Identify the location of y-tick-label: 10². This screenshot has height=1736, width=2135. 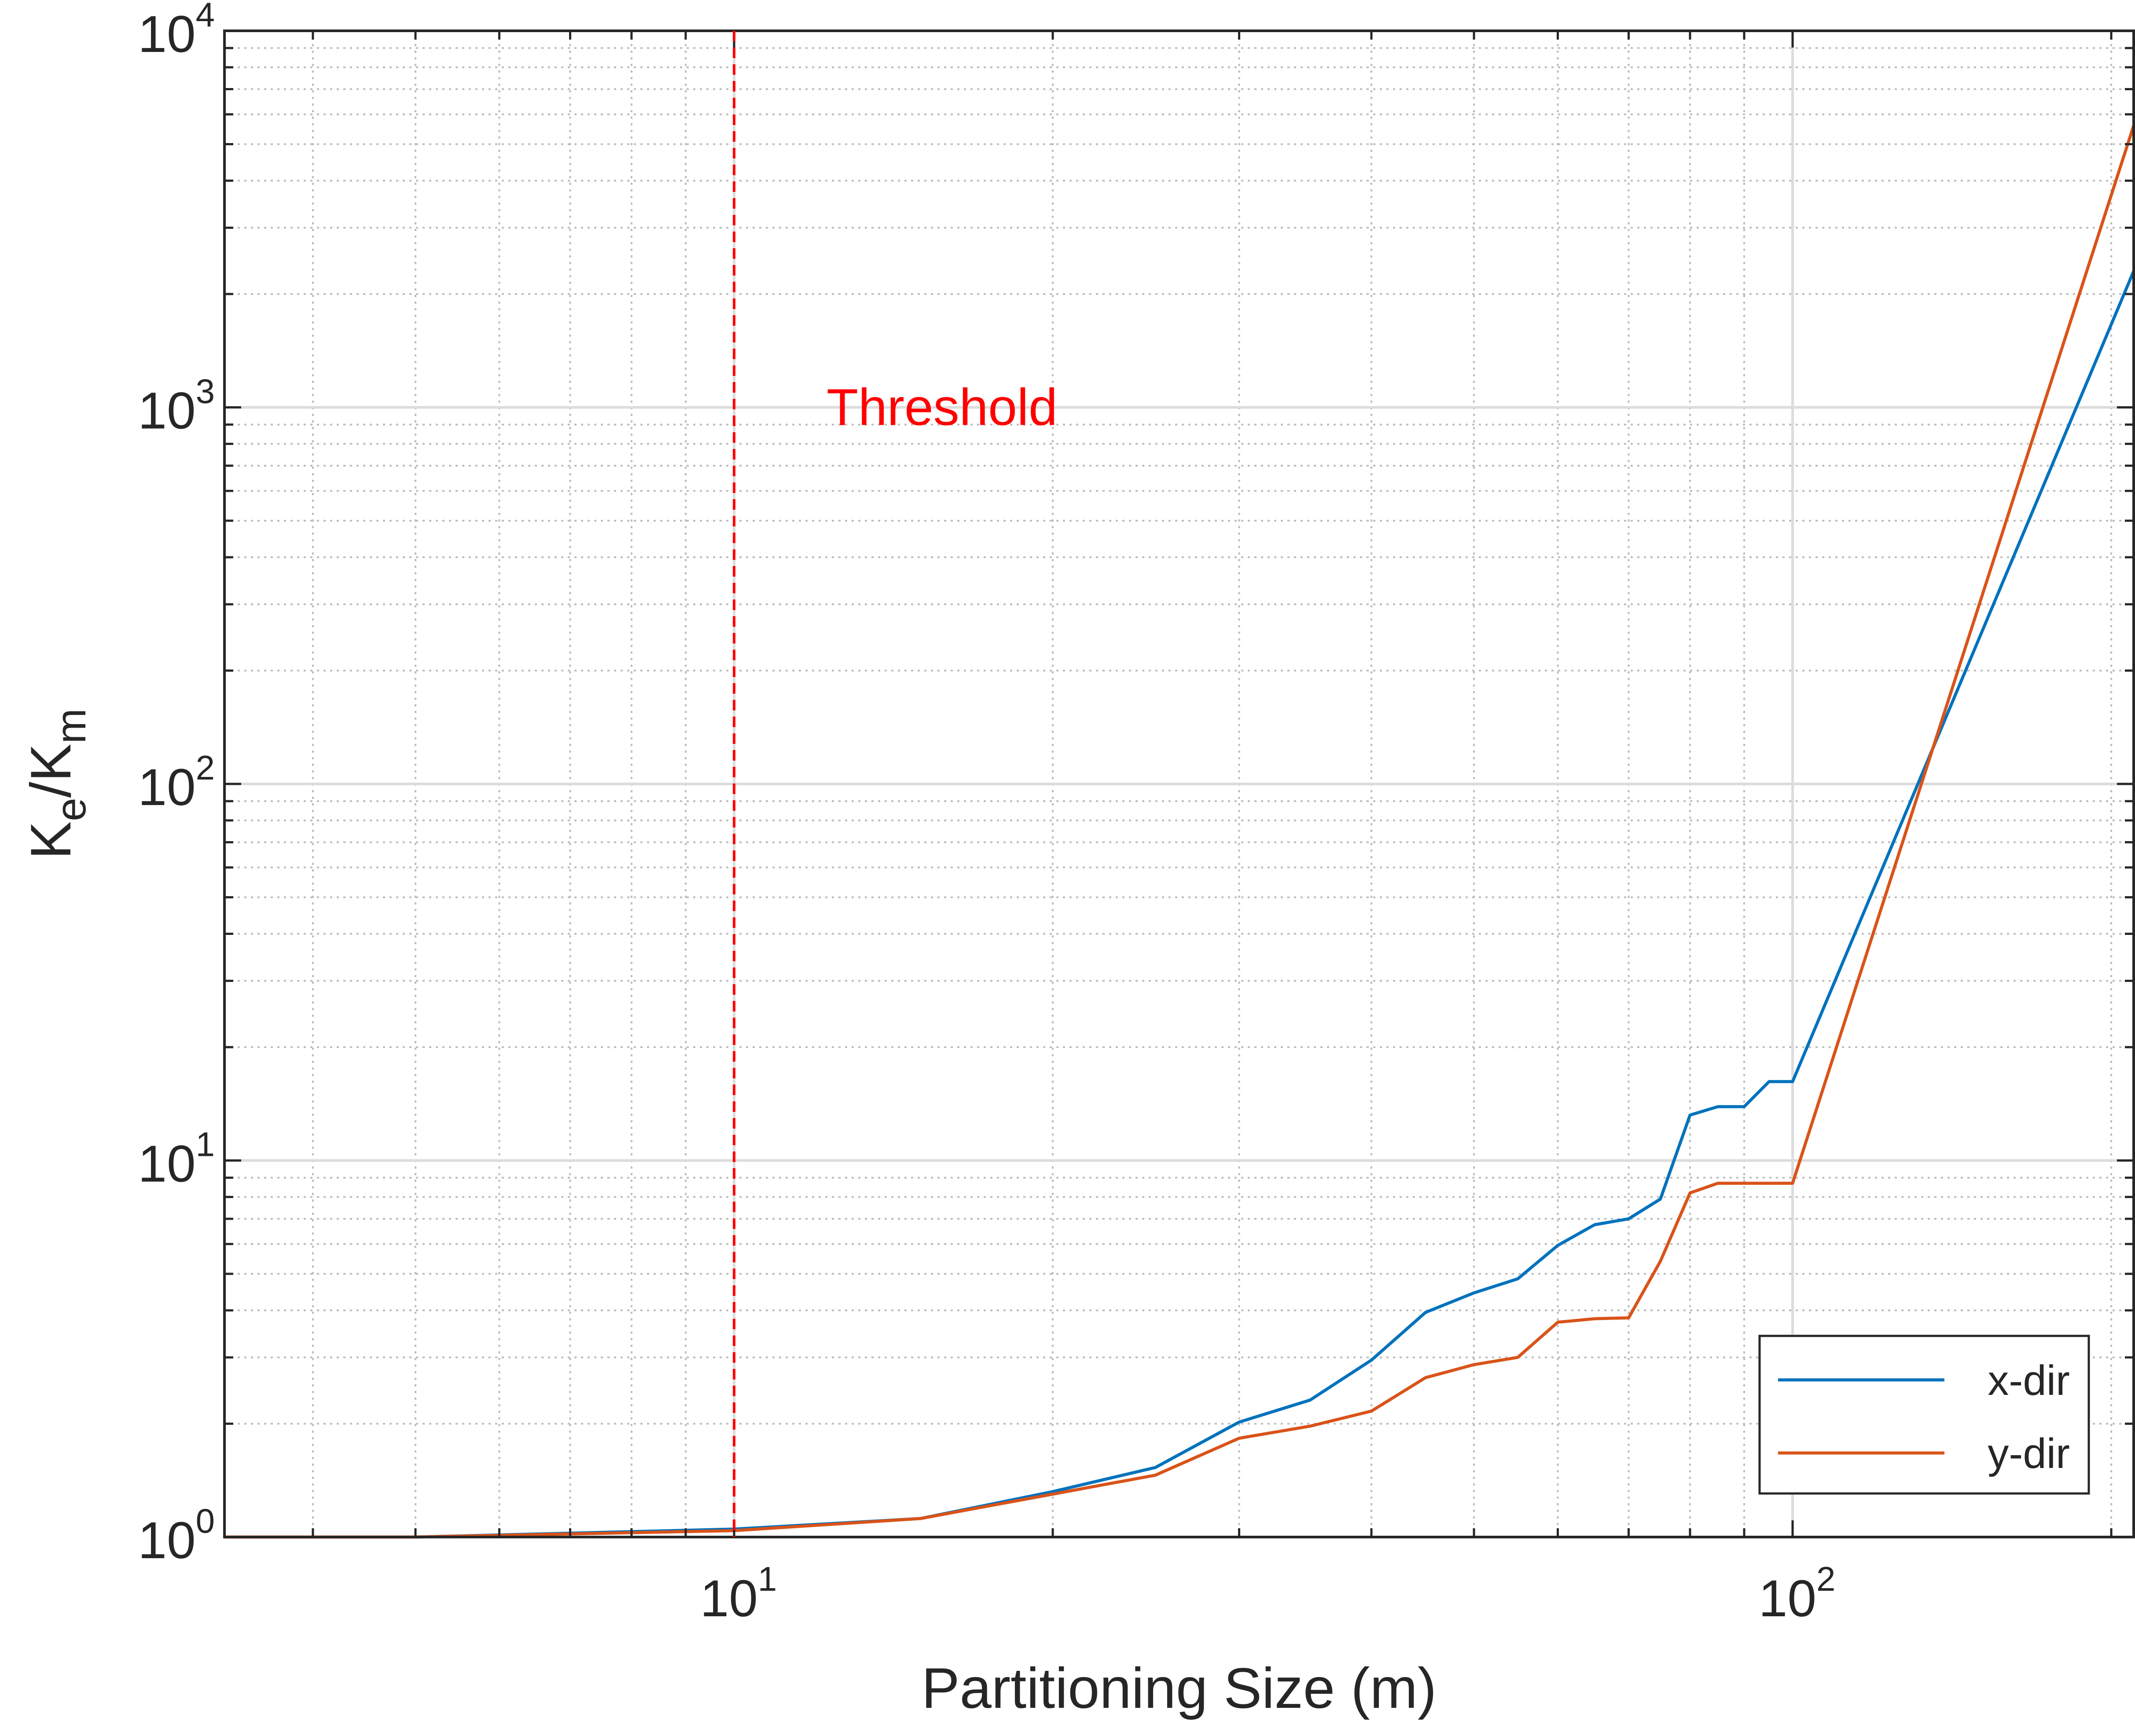
(176, 782).